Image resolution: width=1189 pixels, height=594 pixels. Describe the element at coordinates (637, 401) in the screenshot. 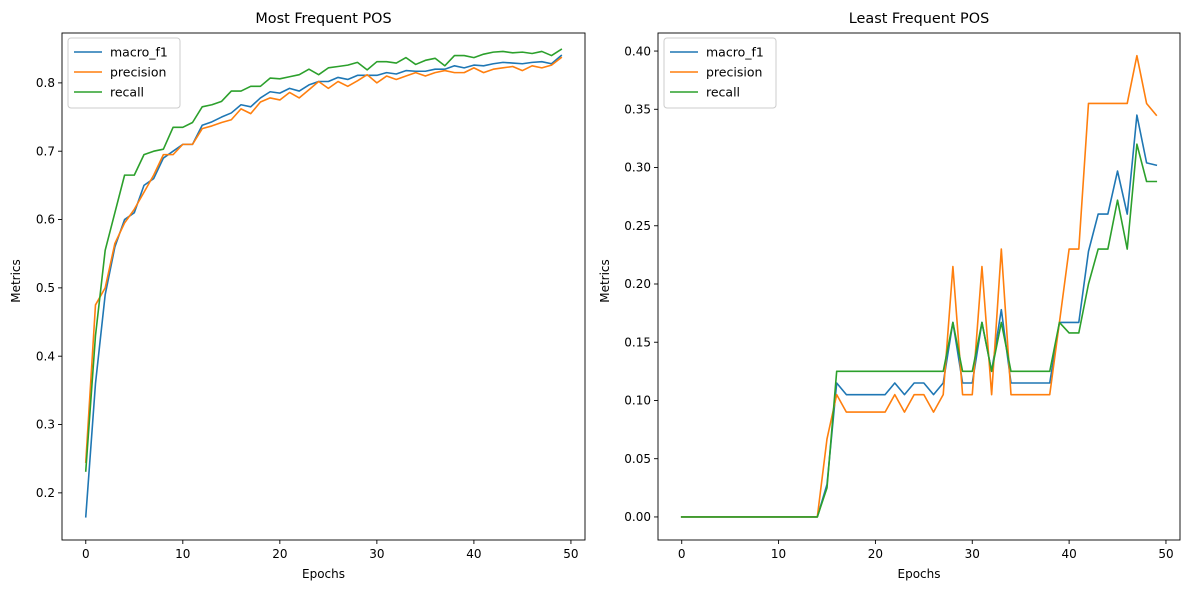

I see `y-tick-label: 0.10` at that location.